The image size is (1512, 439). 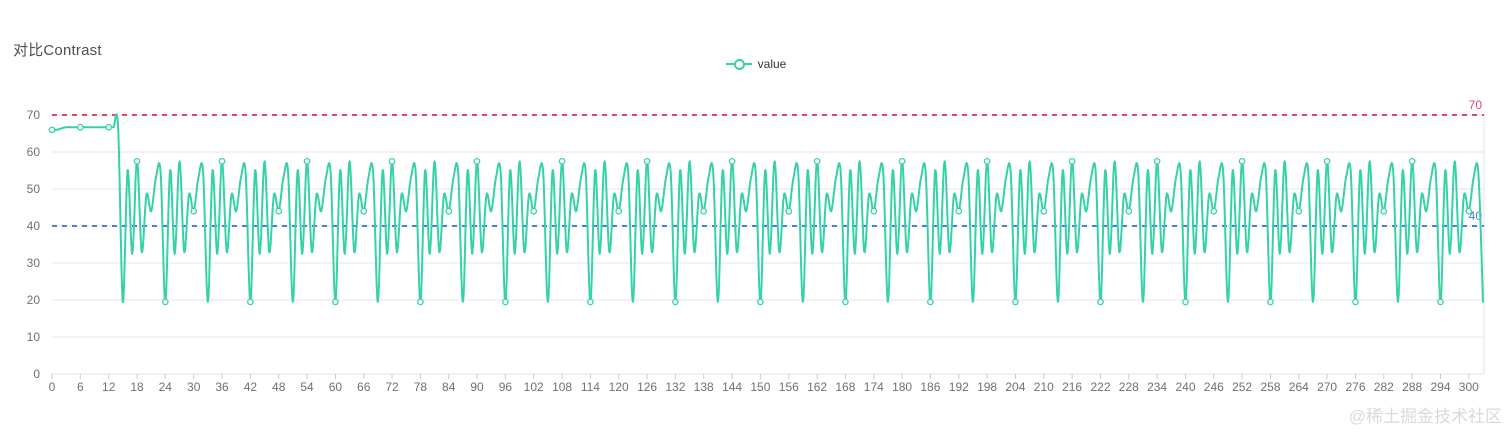 What do you see at coordinates (109, 387) in the screenshot?
I see `svg-text: 12` at bounding box center [109, 387].